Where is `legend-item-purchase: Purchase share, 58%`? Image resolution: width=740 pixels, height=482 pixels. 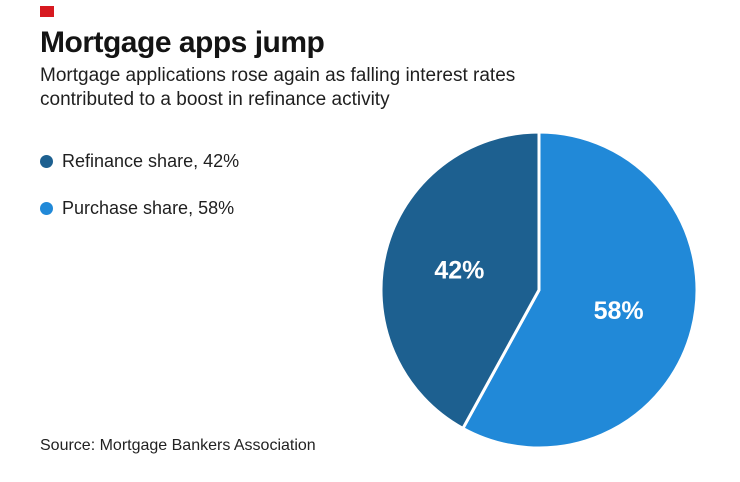
legend-item-purchase: Purchase share, 58% is located at coordinates (139, 208).